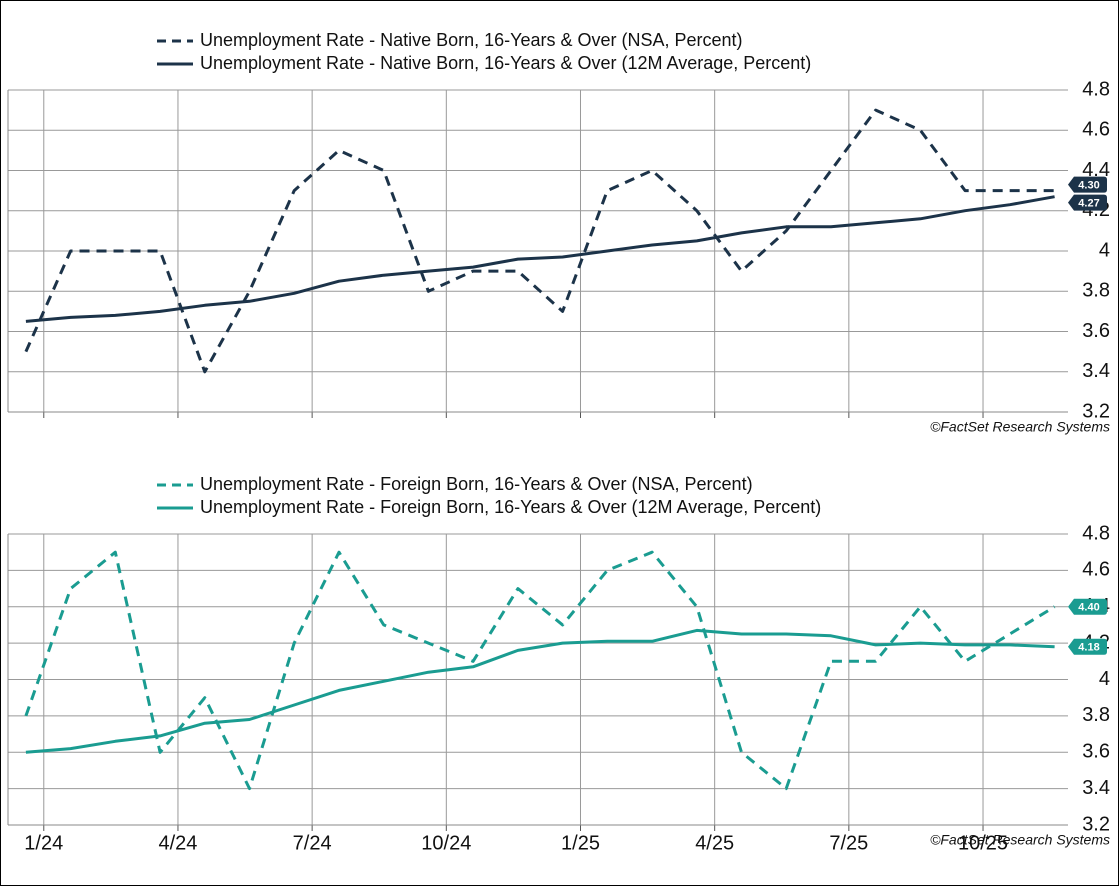 This screenshot has width=1119, height=886. I want to click on value-label: 4.27, so click(1088, 204).